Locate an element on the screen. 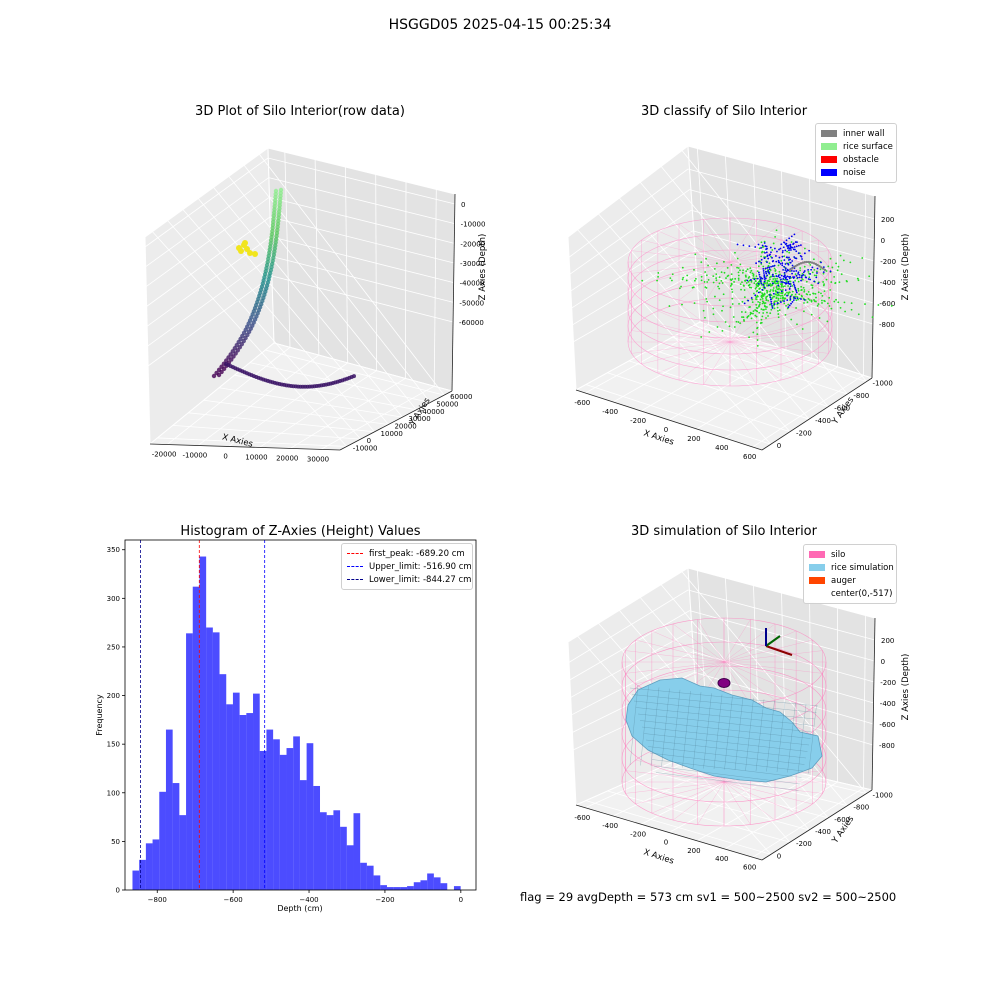 Image resolution: width=1000 pixels, height=1000 pixels. p2-legend-item: inner wall is located at coordinates (856, 133).